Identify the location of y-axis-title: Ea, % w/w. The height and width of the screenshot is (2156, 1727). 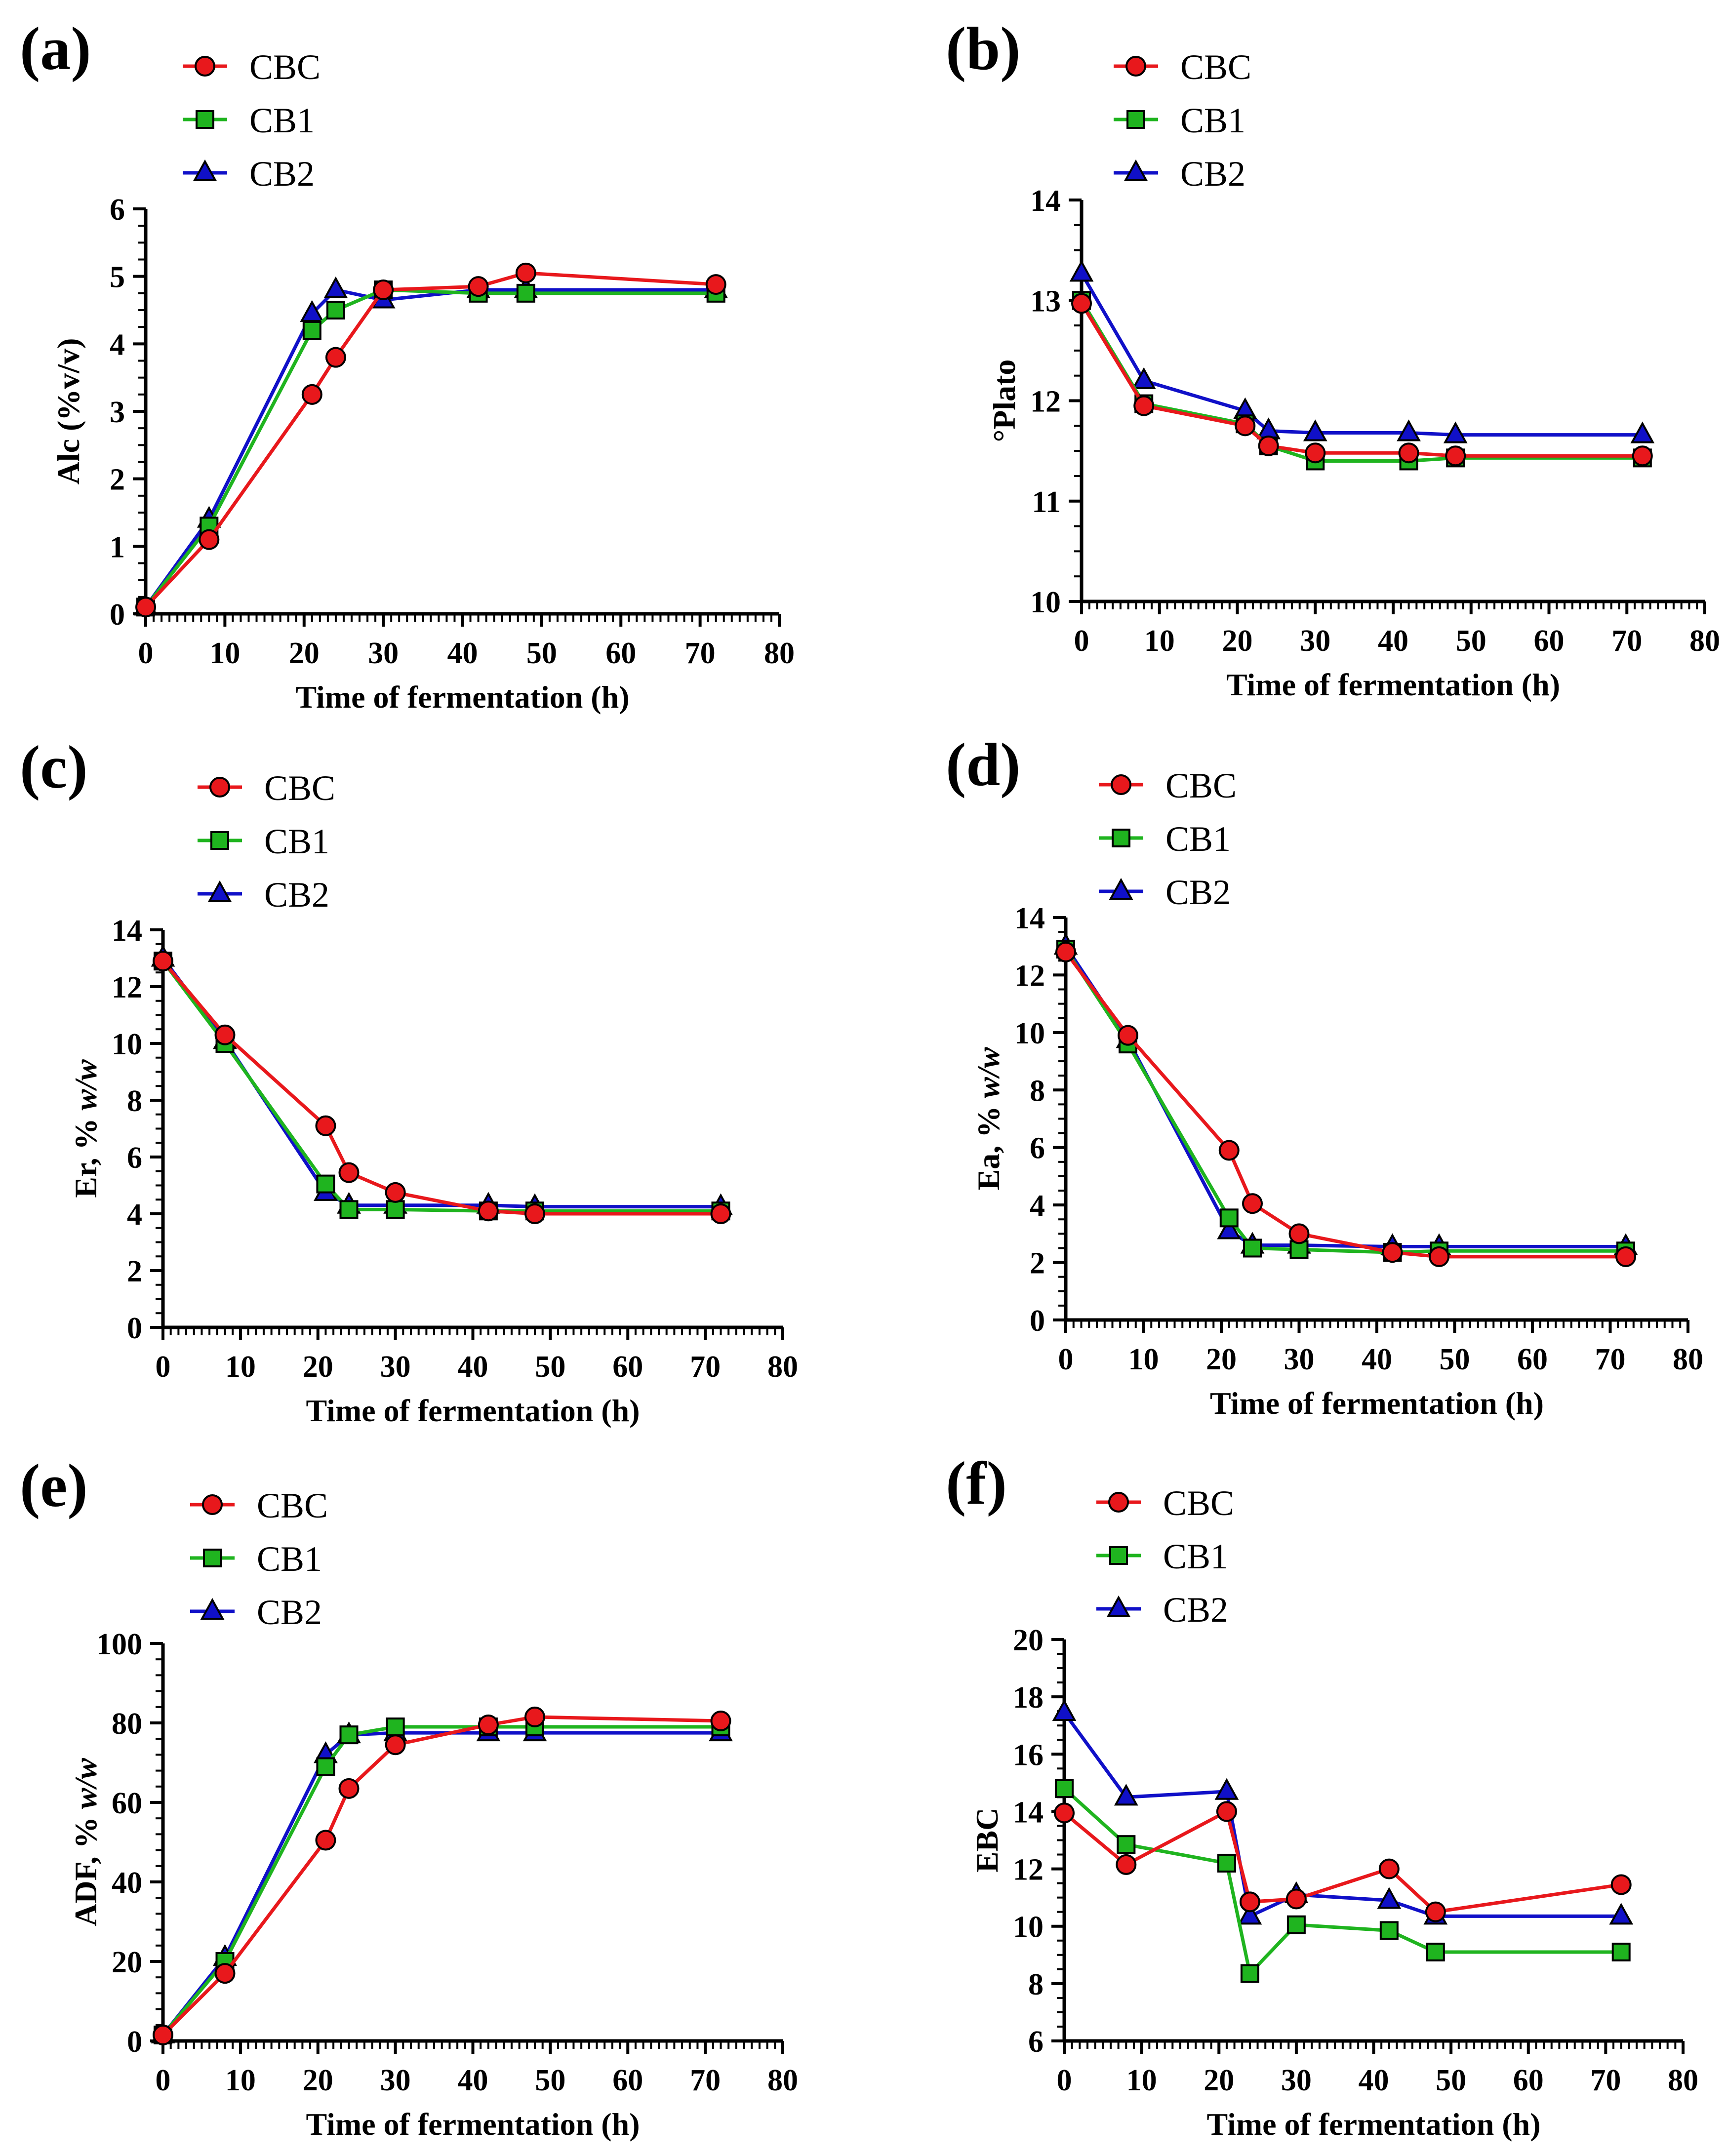
(988, 1118).